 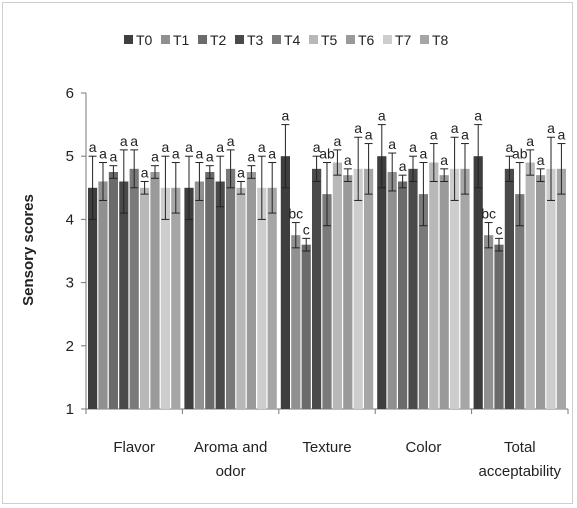 I want to click on legend-label: T5, so click(x=329, y=40).